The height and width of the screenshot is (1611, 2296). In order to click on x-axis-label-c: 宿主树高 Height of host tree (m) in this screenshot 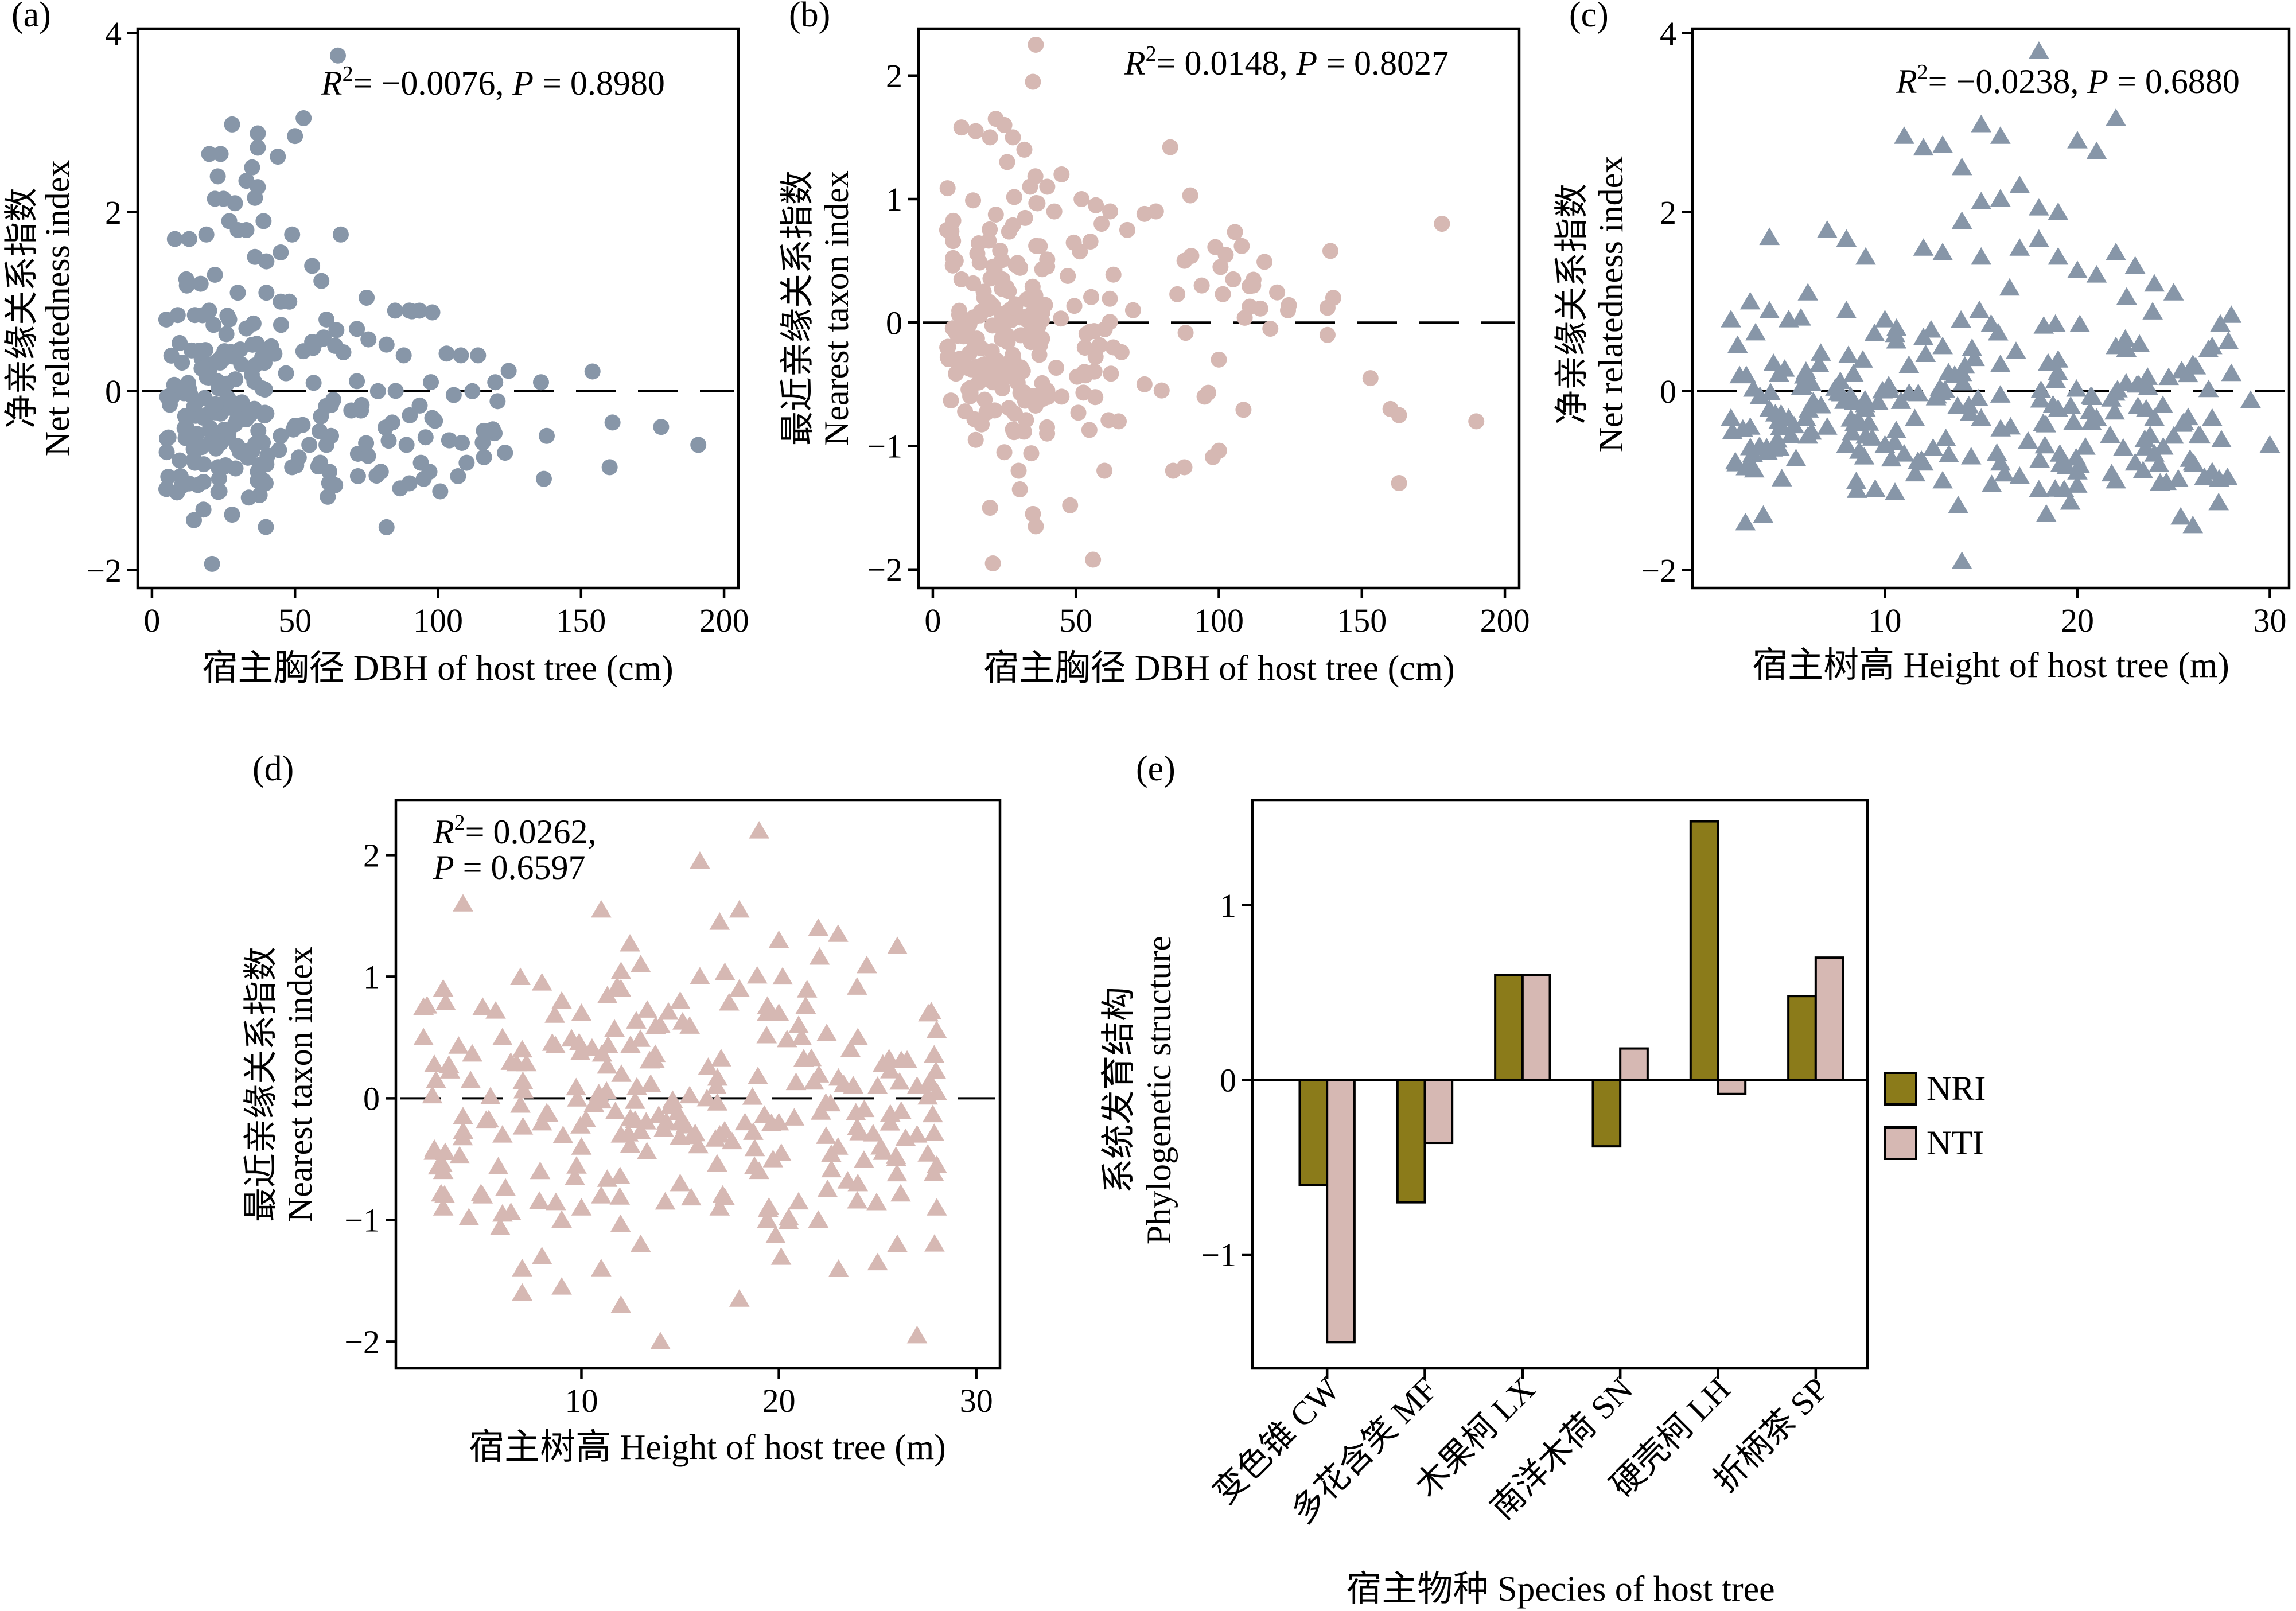, I will do `click(1990, 665)`.